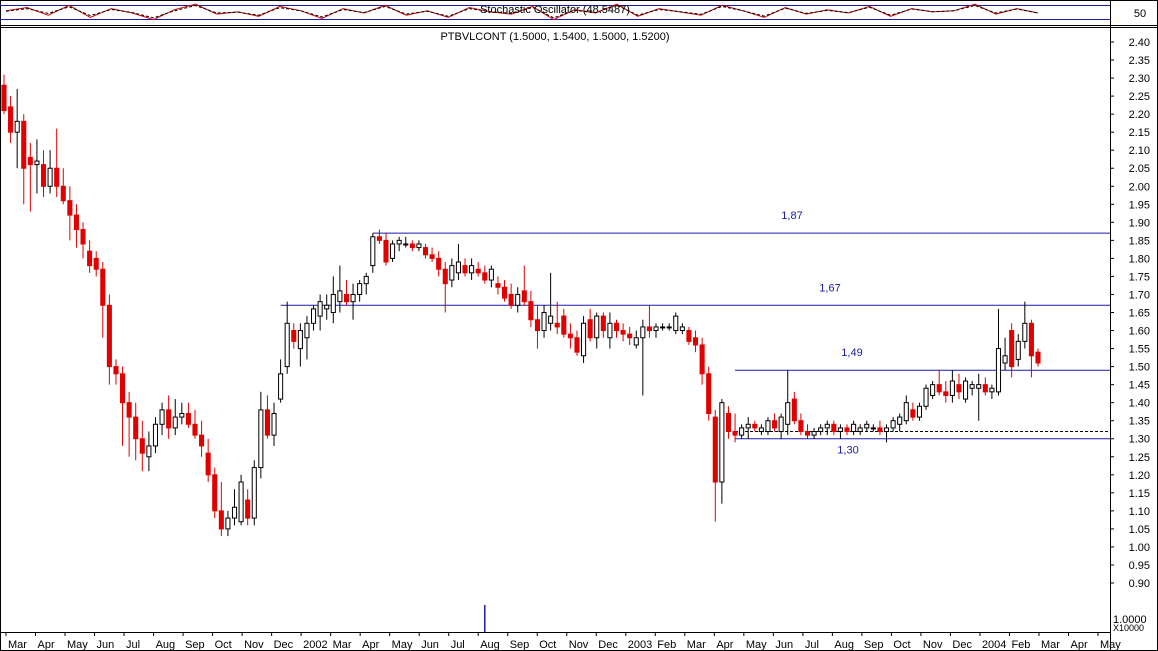 The width and height of the screenshot is (1158, 651). Describe the element at coordinates (1128, 628) in the screenshot. I see `volume-scale-label: X10000` at that location.